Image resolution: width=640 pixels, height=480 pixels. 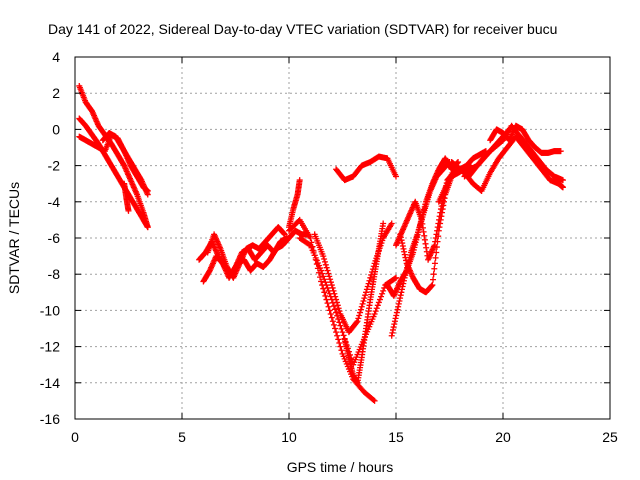 I want to click on y-tick-label: -2, so click(x=54, y=166).